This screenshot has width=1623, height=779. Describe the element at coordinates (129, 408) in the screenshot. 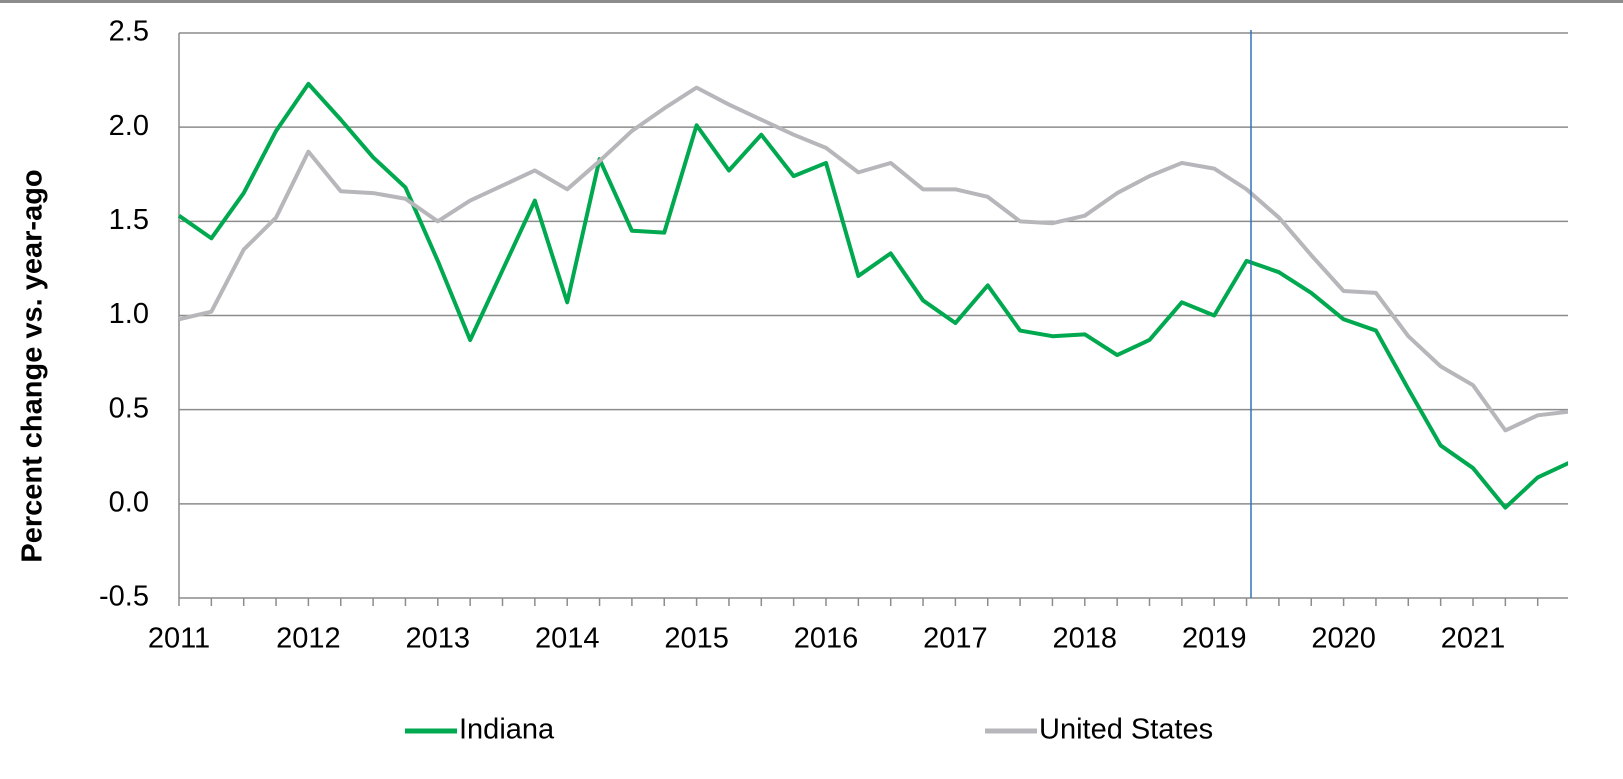

I see `y-tick-label: 0.5` at that location.